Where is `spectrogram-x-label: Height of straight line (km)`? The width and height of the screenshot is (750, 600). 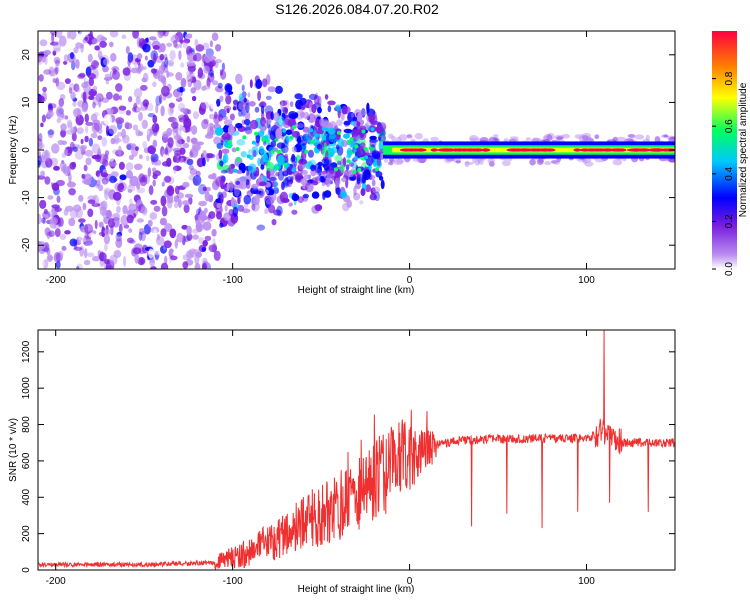
spectrogram-x-label: Height of straight line (km) is located at coordinates (356, 290).